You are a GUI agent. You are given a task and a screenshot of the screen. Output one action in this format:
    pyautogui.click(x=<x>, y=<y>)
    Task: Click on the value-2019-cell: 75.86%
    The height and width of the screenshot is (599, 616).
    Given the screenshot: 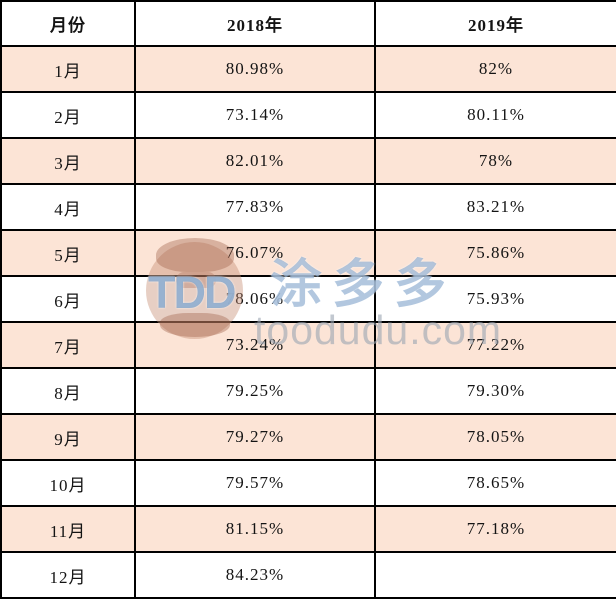 What is the action you would take?
    pyautogui.click(x=495, y=253)
    